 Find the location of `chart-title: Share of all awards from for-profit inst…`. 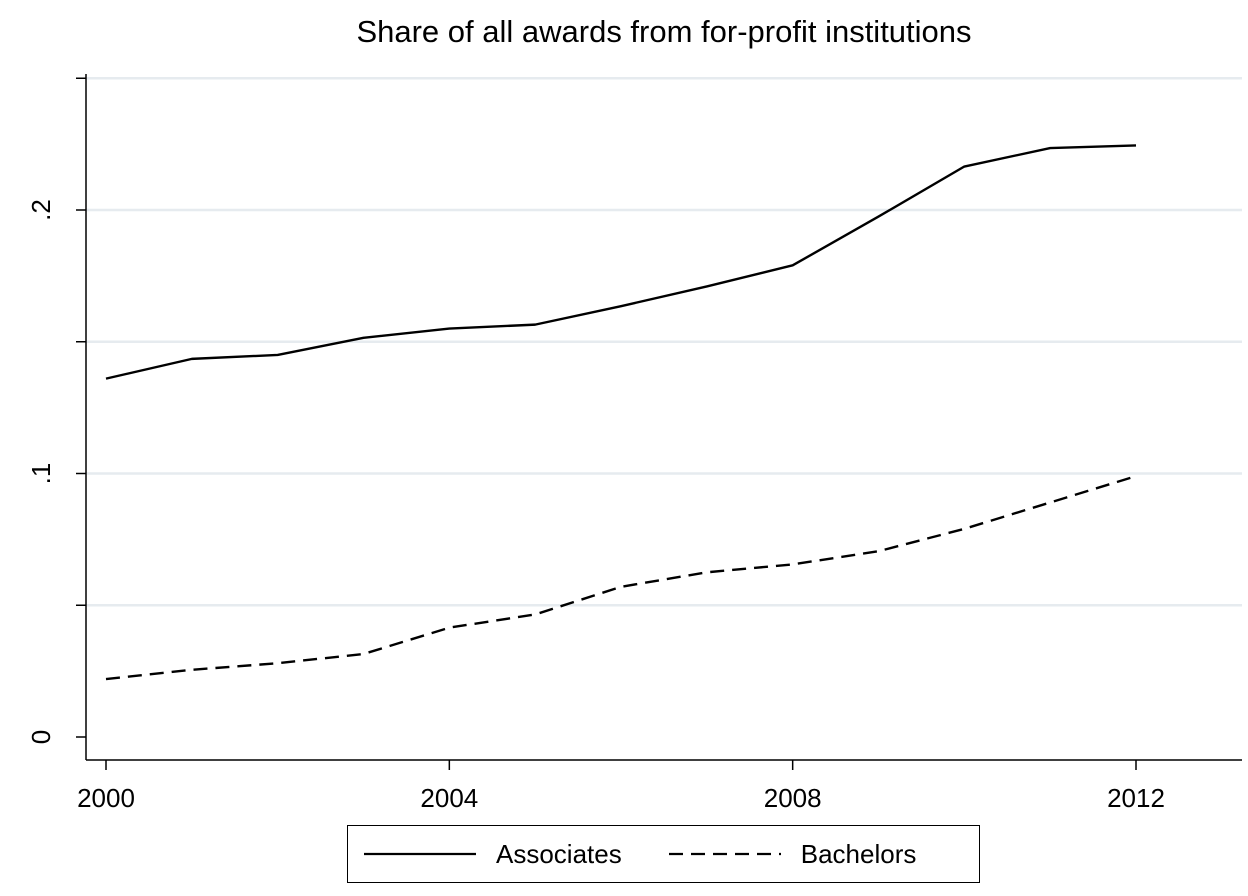

chart-title: Share of all awards from for-profit inst… is located at coordinates (664, 31).